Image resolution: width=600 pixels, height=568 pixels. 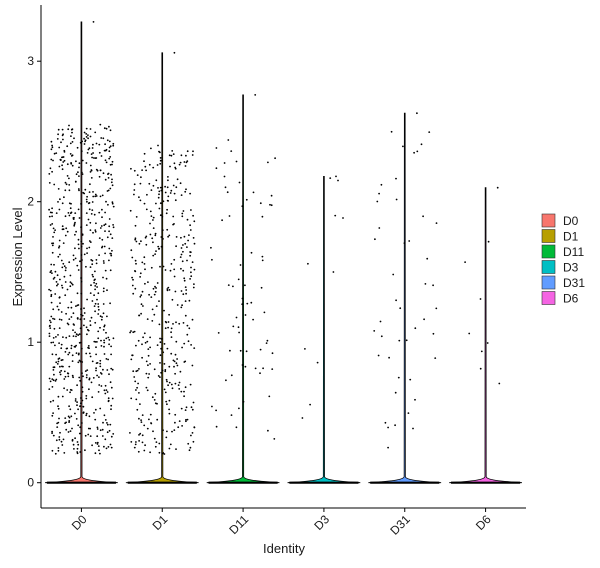 I want to click on point-D3, so click(x=333, y=272).